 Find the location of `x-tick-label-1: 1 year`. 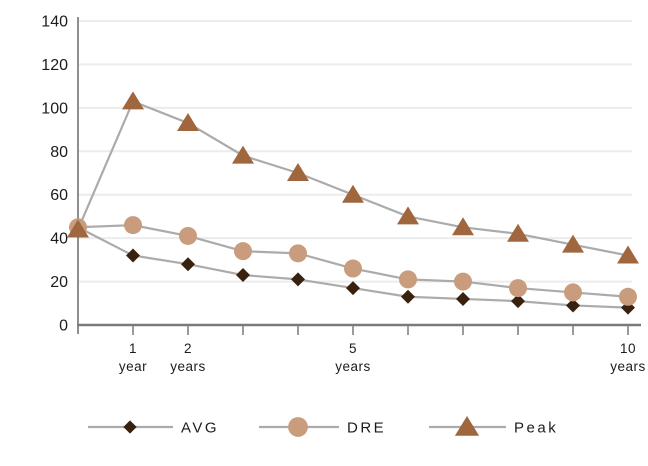

x-tick-label-1: 1 year is located at coordinates (133, 357).